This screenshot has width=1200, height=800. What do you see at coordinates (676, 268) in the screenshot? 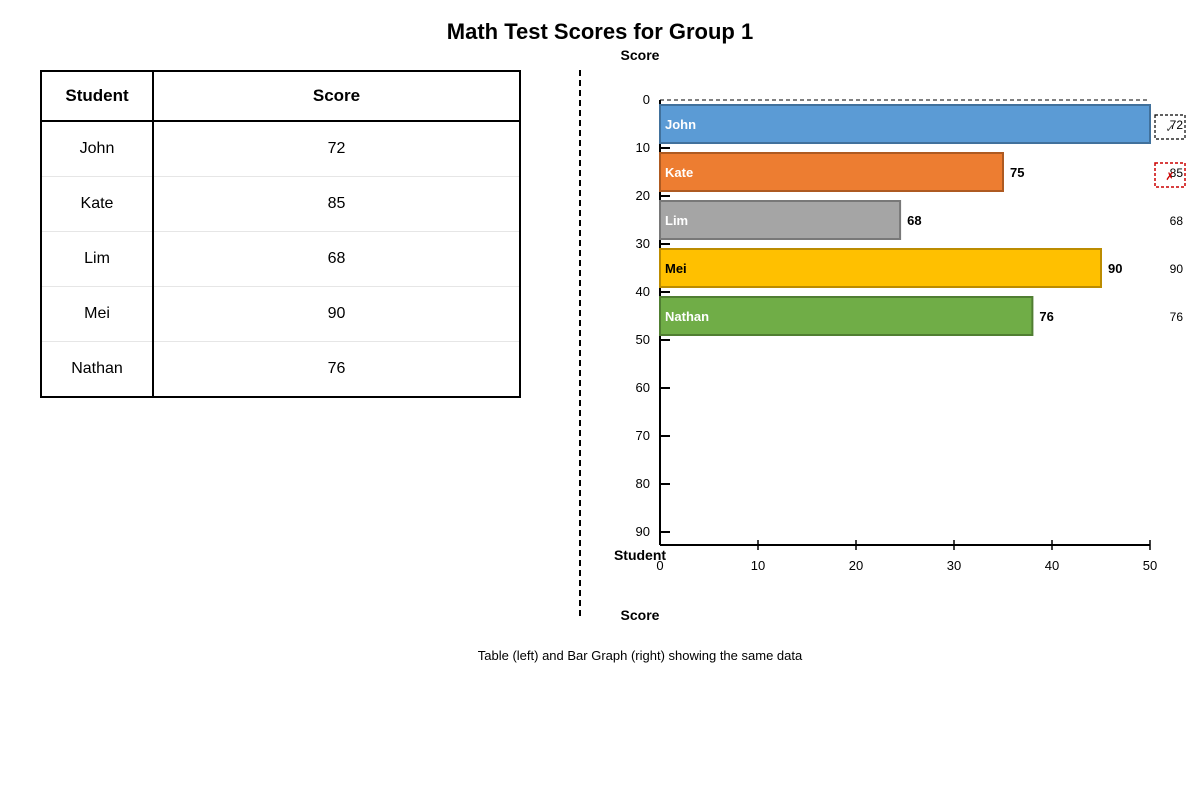
I see `bar-category-label: Mei` at bounding box center [676, 268].